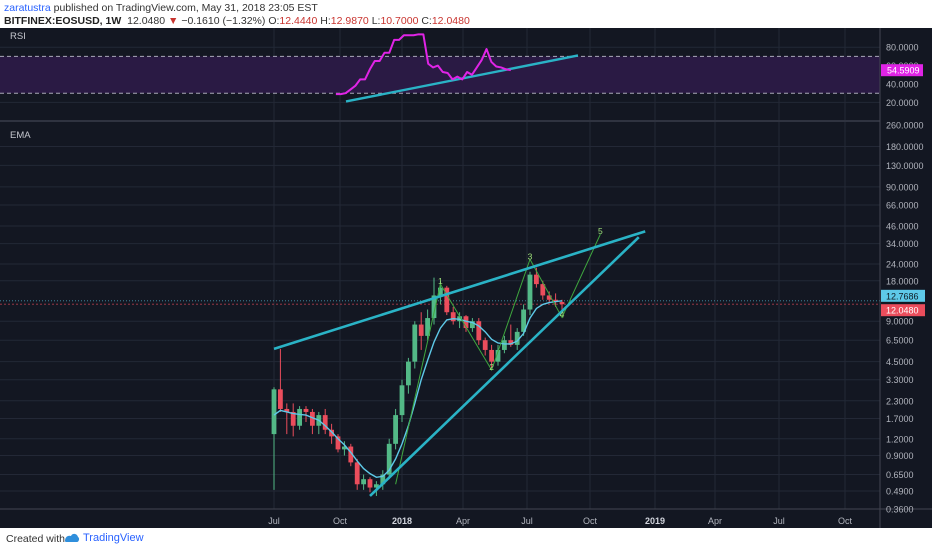 The height and width of the screenshot is (550, 932). Describe the element at coordinates (20, 135) in the screenshot. I see `ema-pane-title: EMA` at that location.